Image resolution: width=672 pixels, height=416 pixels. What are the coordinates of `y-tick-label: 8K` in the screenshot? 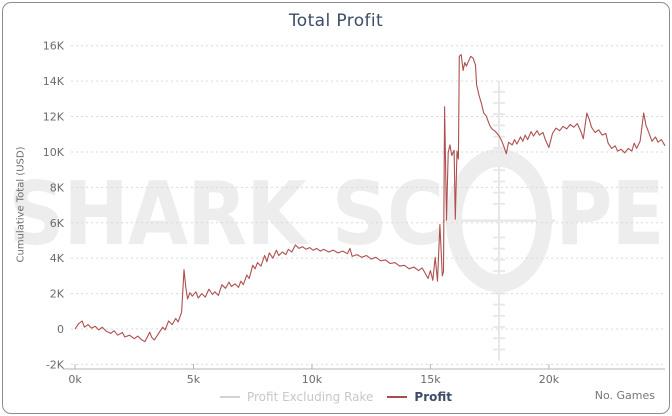 It's located at (57, 187).